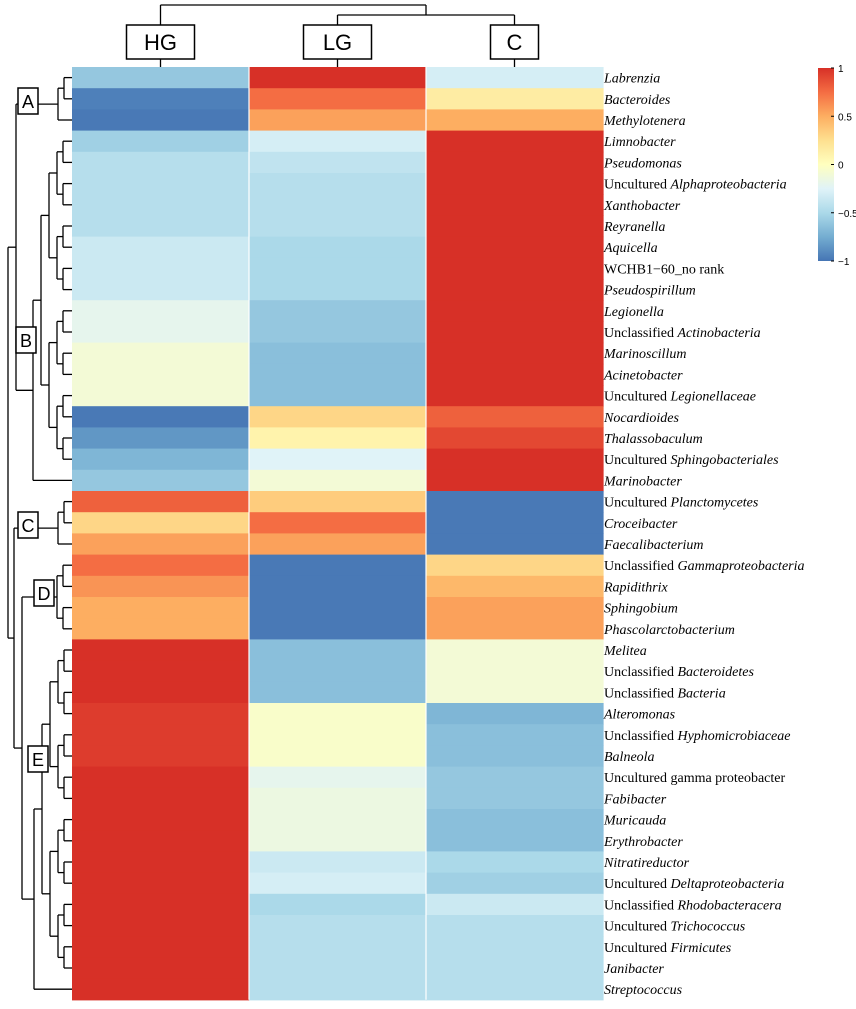 The height and width of the screenshot is (1009, 856). Describe the element at coordinates (653, 439) in the screenshot. I see `row-label: Thalassobaculum` at that location.